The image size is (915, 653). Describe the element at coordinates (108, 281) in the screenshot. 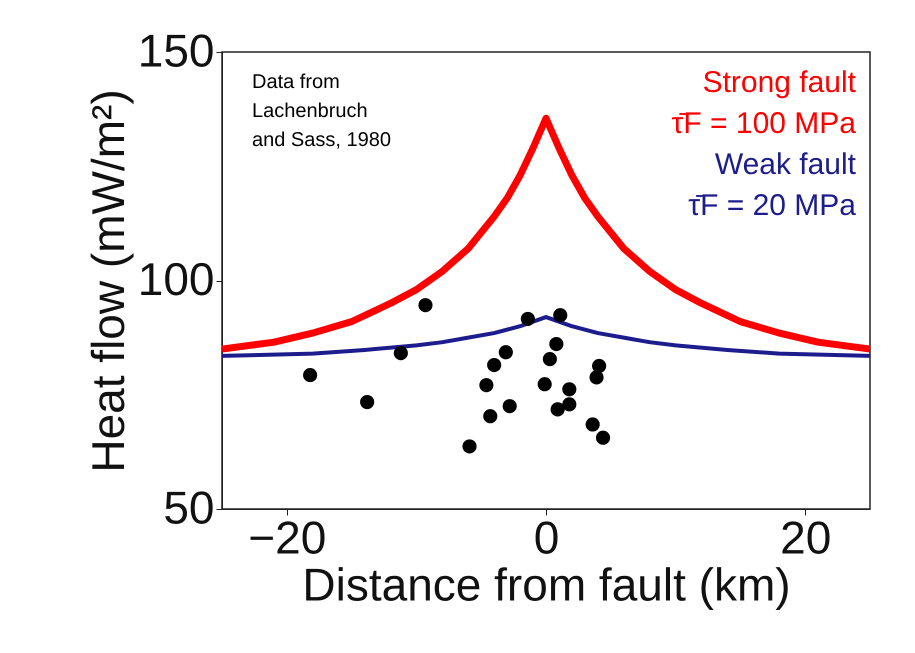

I see `y-axis-title: Heat flow (mW/m²)` at that location.